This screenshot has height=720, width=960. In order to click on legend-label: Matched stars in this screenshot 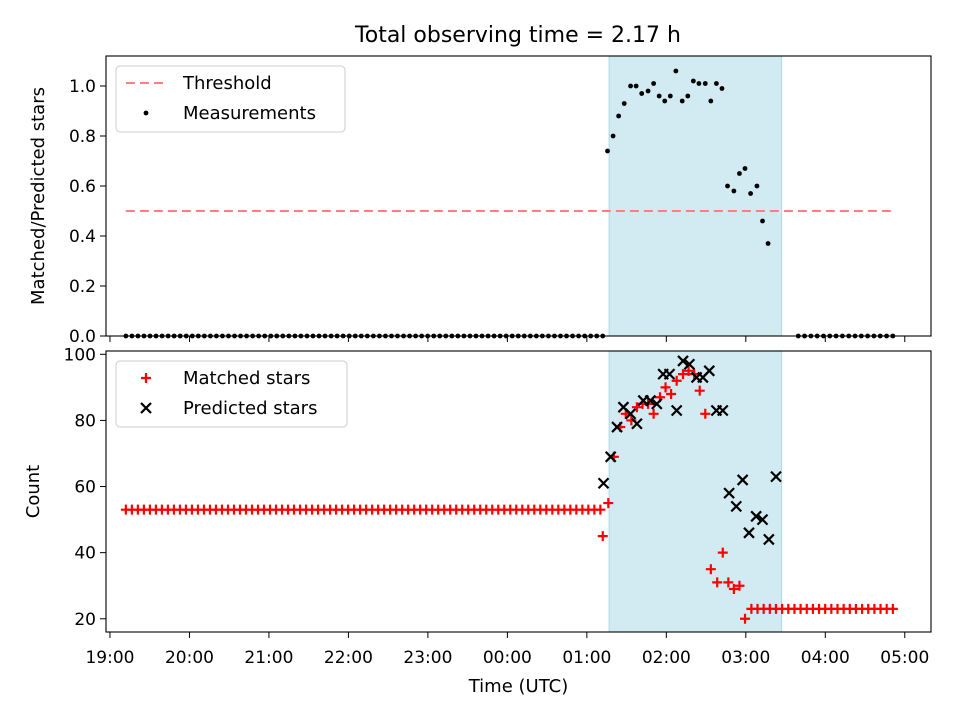, I will do `click(246, 378)`.